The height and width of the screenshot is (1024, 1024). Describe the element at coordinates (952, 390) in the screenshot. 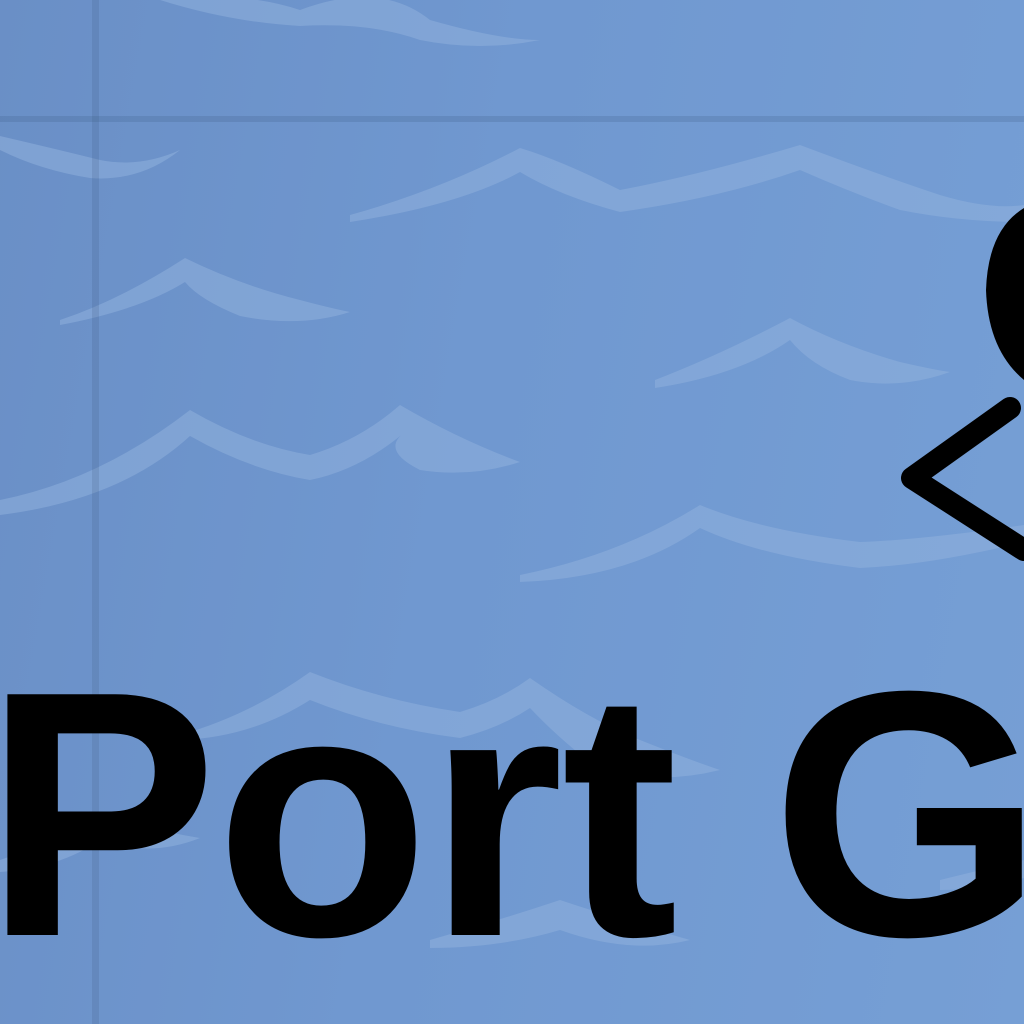

I see `anchor-icon` at that location.